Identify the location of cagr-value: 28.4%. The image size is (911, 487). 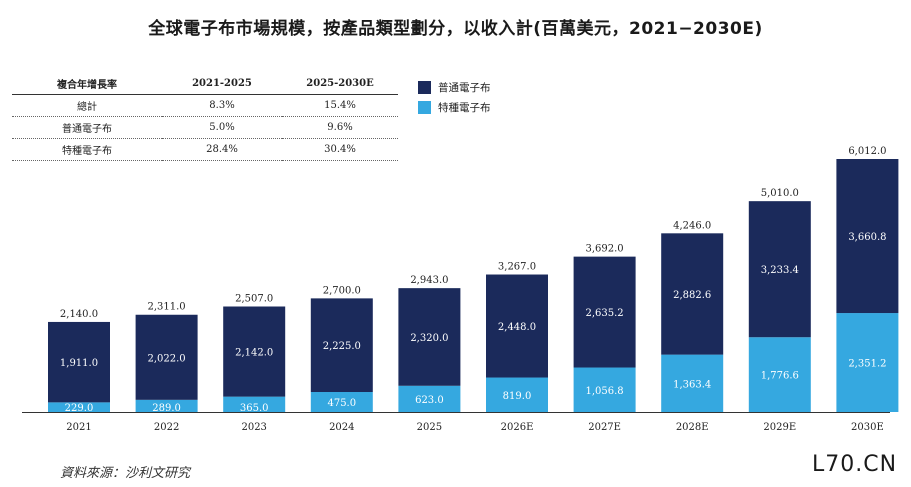
(222, 149).